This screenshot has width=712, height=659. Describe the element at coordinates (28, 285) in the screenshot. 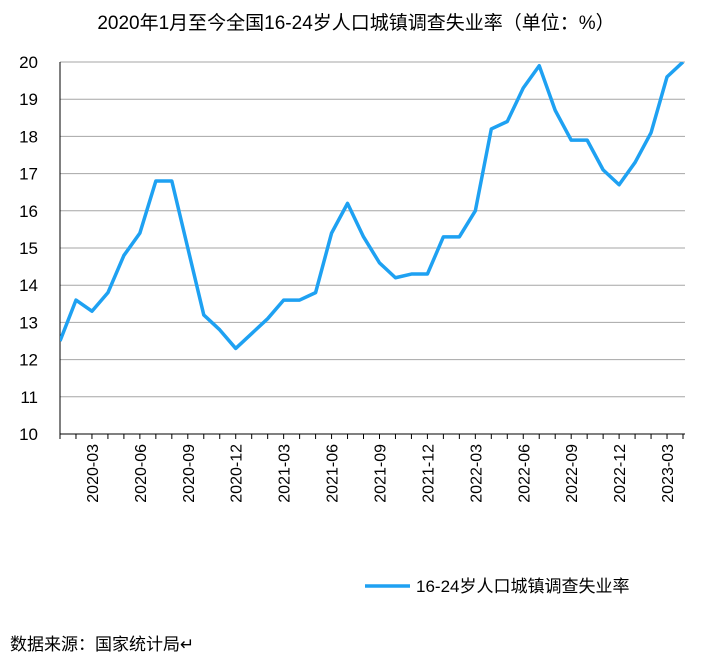

I see `y-tick-label: 14` at that location.